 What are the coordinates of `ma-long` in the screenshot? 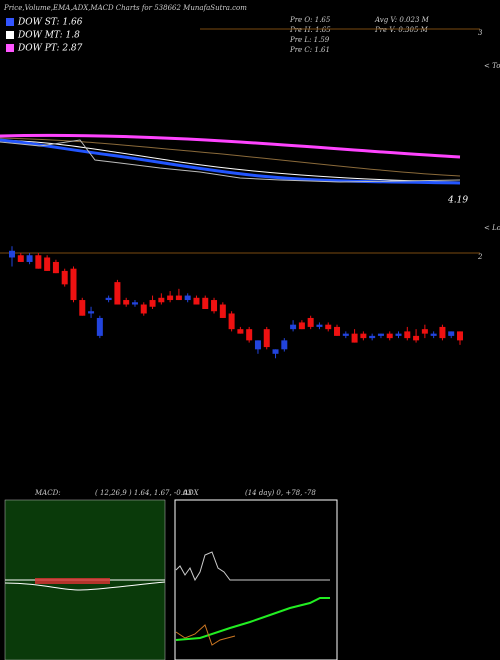 It's located at (230, 146).